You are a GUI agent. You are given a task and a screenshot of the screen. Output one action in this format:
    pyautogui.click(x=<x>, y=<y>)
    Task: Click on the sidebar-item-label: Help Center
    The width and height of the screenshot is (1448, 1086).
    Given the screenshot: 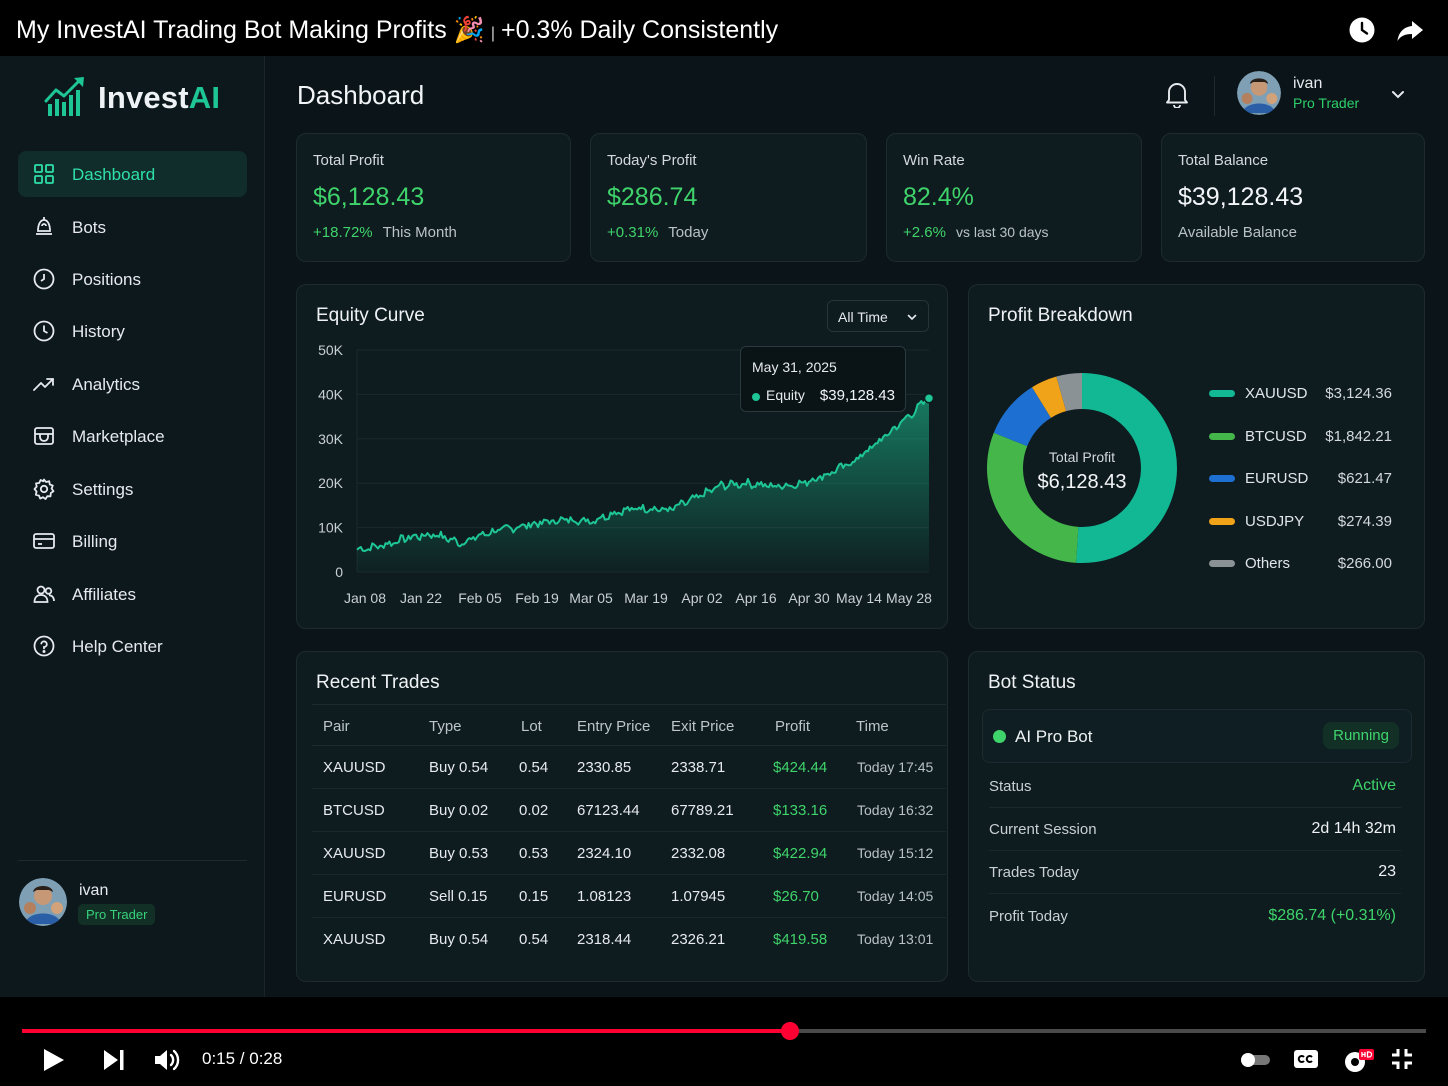 What is the action you would take?
    pyautogui.click(x=117, y=646)
    